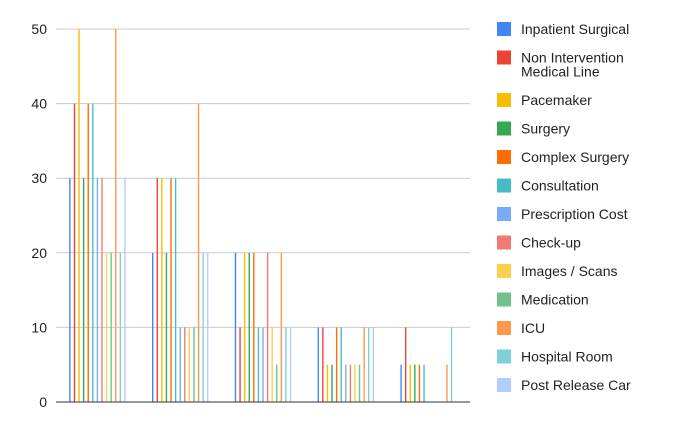 This screenshot has width=683, height=431. Describe the element at coordinates (39, 215) in the screenshot. I see `y-axis: 0 10 20 30 40 50` at that location.